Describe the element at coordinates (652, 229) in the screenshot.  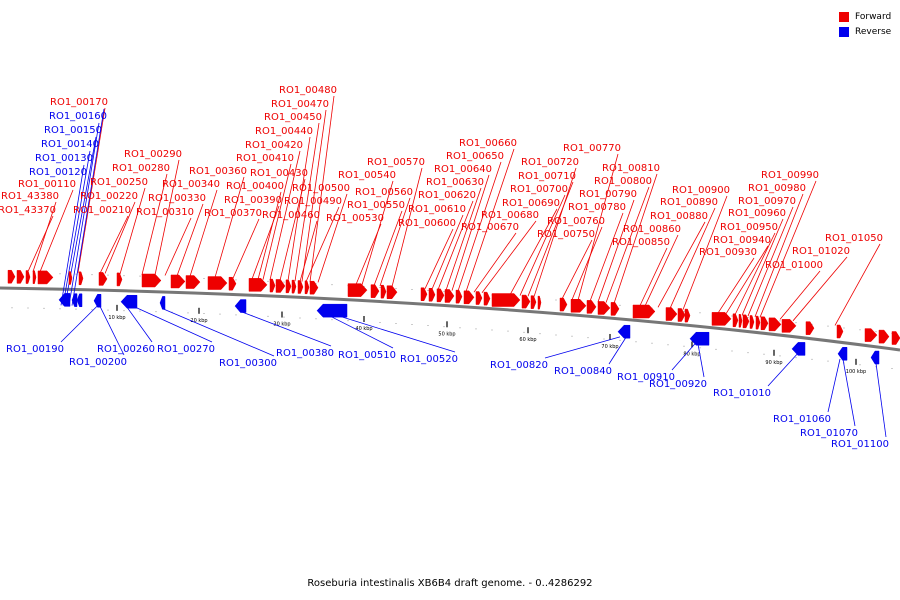
I see `gene-label: RO1_00860` at that location.